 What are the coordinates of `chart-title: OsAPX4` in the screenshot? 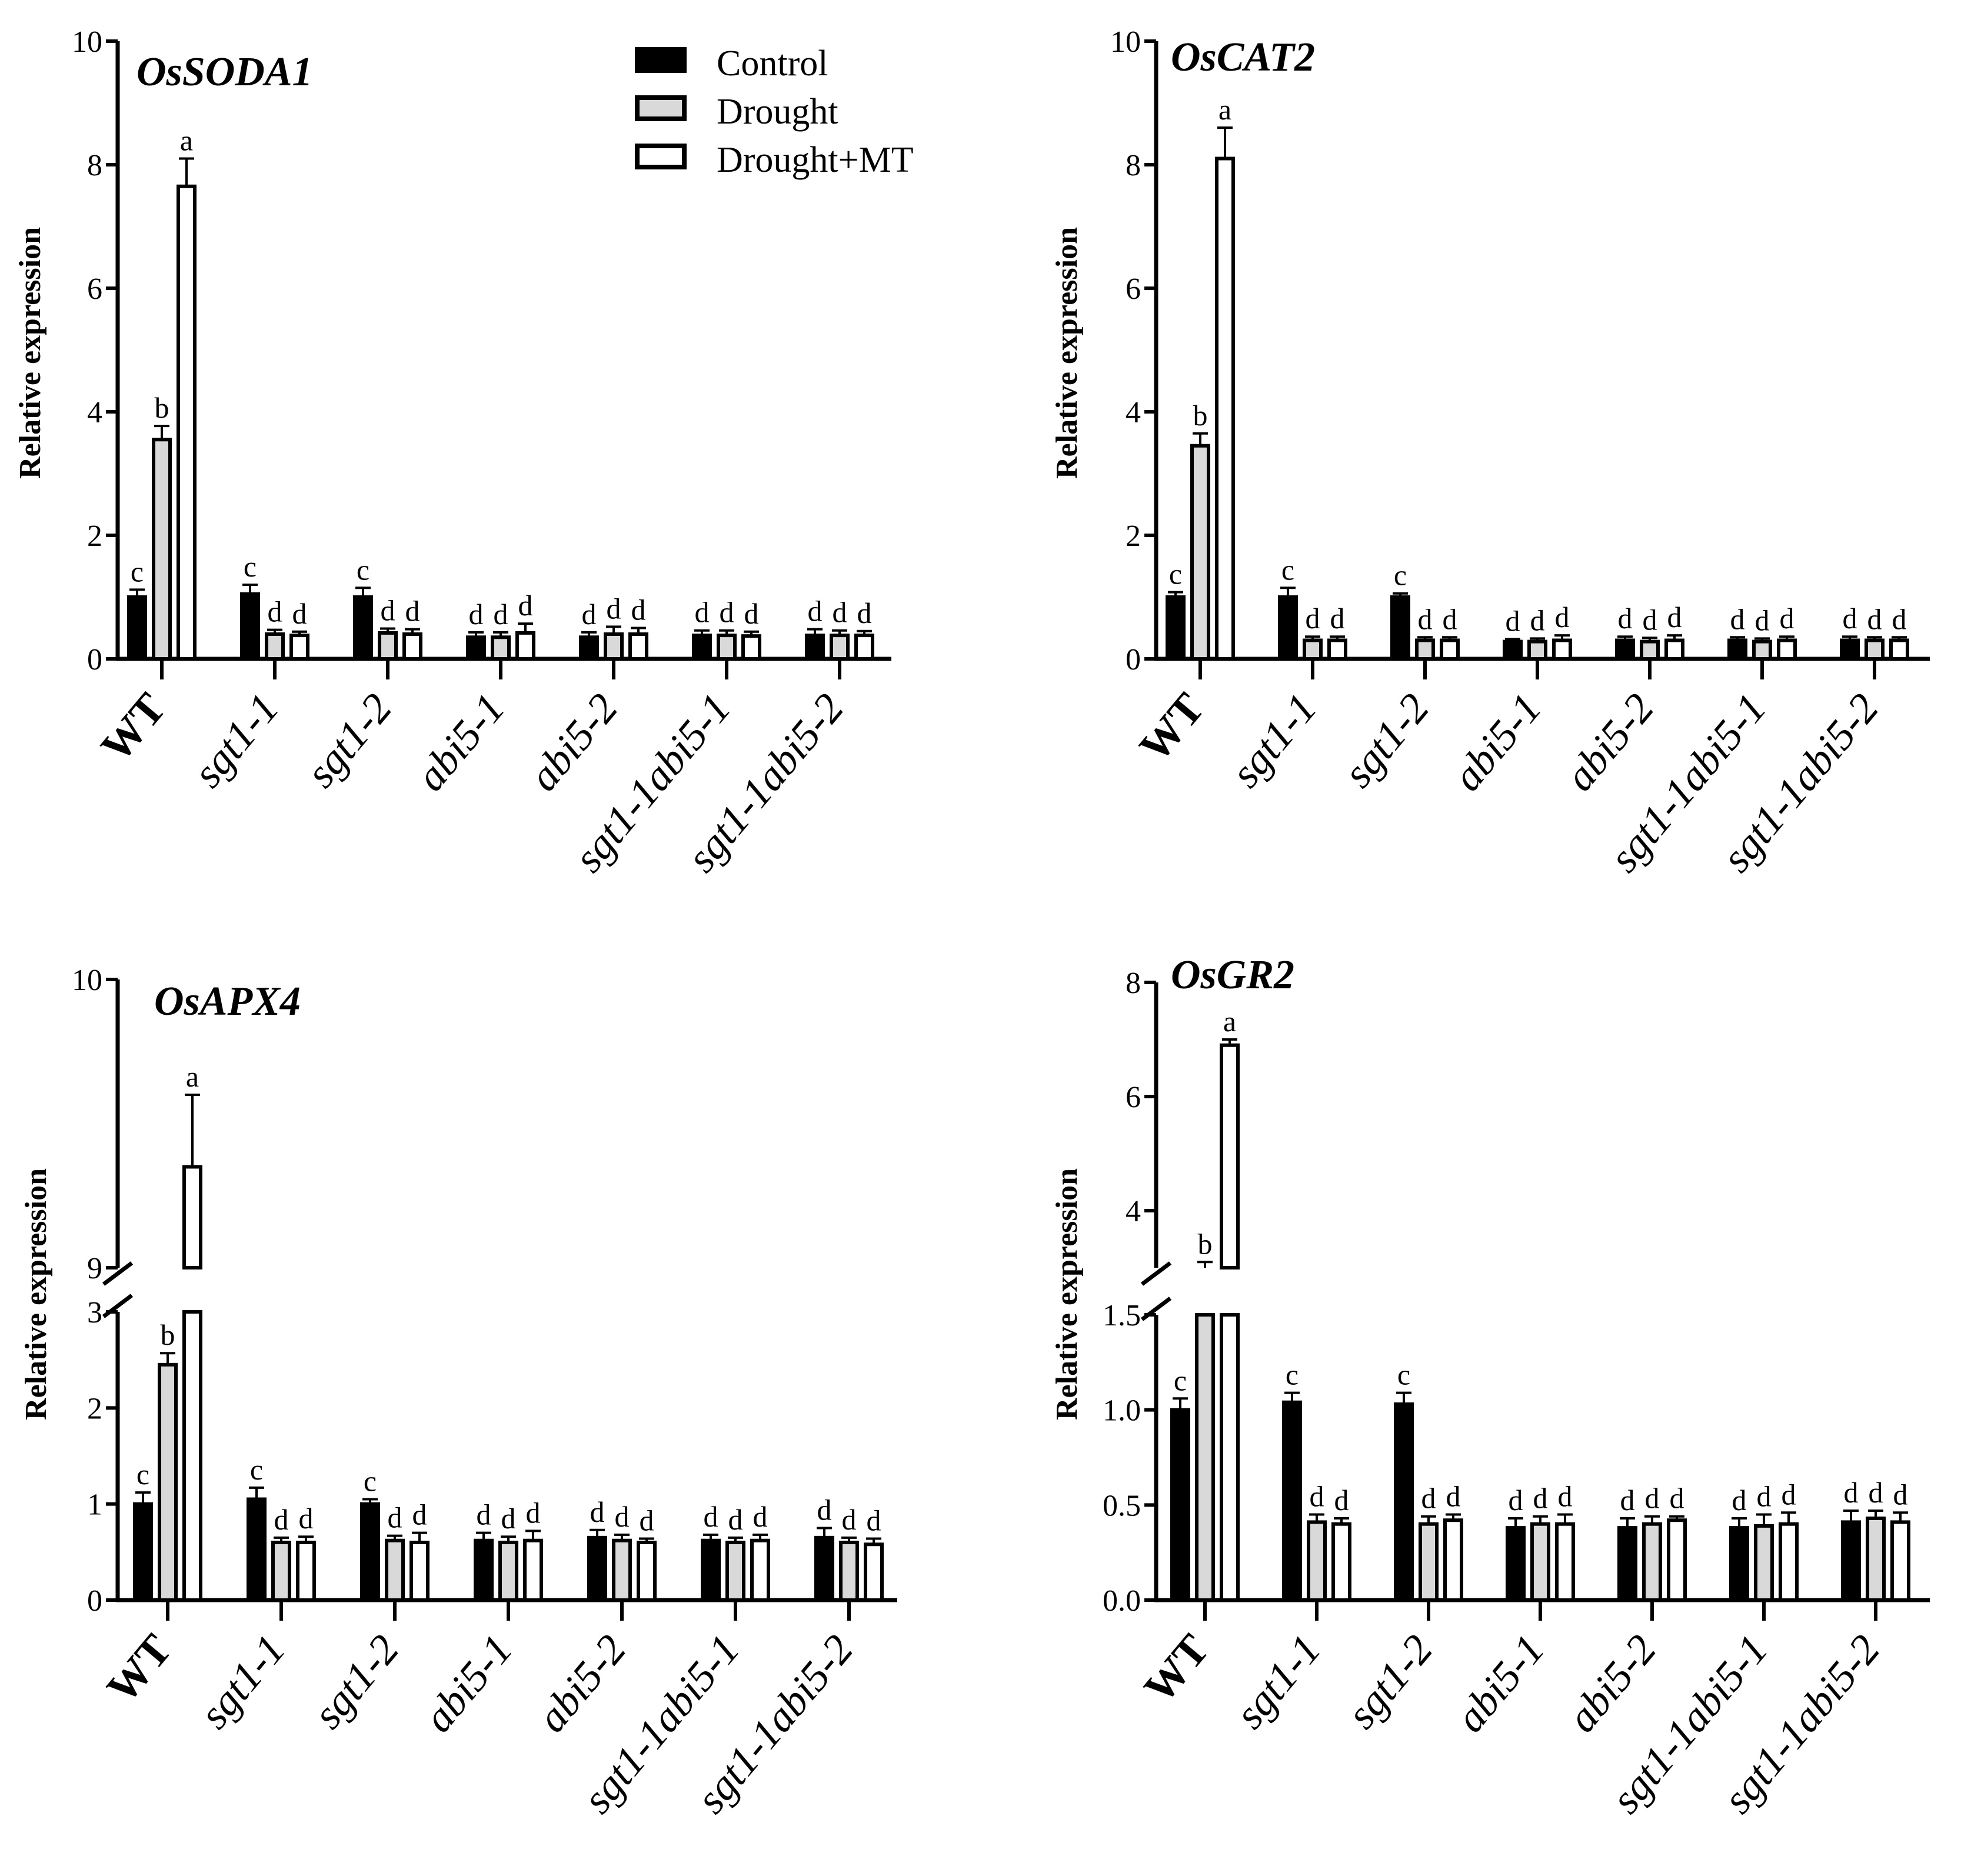 It's located at (228, 1001).